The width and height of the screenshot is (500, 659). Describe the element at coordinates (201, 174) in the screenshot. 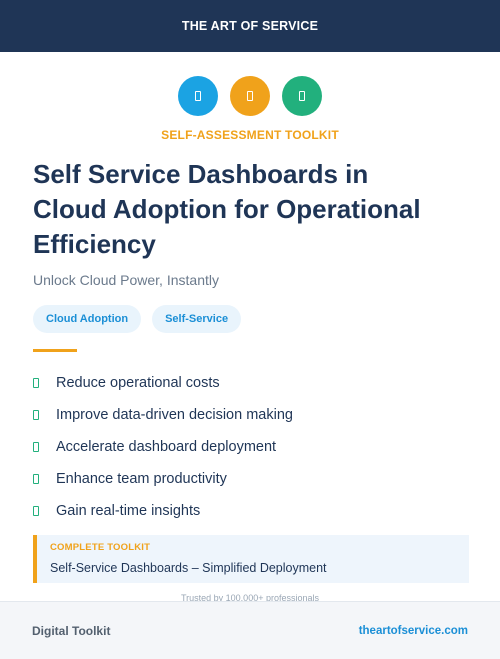

I see `title-line: Self Service Dashboards in` at that location.